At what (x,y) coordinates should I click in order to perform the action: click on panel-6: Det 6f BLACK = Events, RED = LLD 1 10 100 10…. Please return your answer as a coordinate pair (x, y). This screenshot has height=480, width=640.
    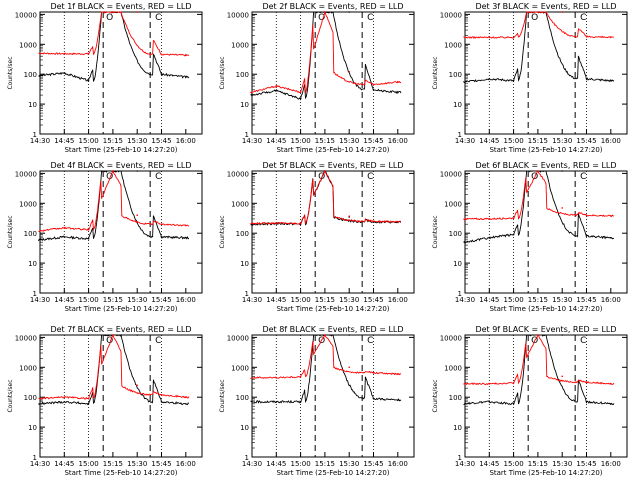
    Looking at the image, I should click on (530, 237).